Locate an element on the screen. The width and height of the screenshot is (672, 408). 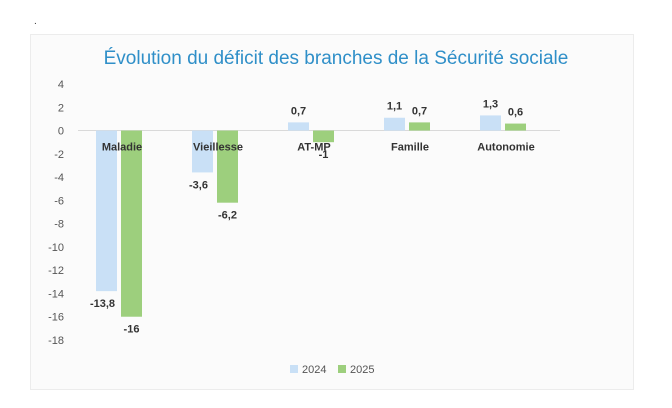
category-label: Autonomie is located at coordinates (505, 147).